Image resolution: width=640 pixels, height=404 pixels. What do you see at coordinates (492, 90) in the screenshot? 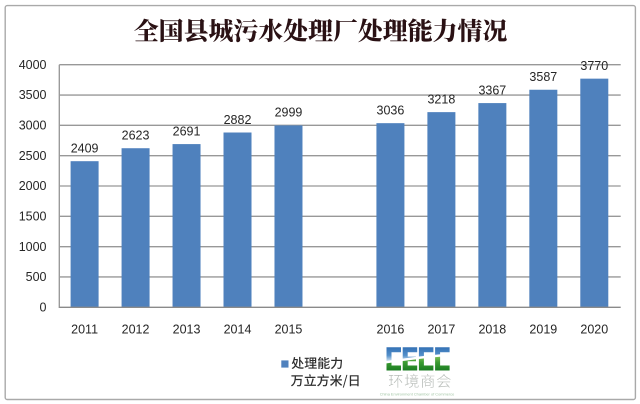
I see `svg-text: 3367` at bounding box center [492, 90].